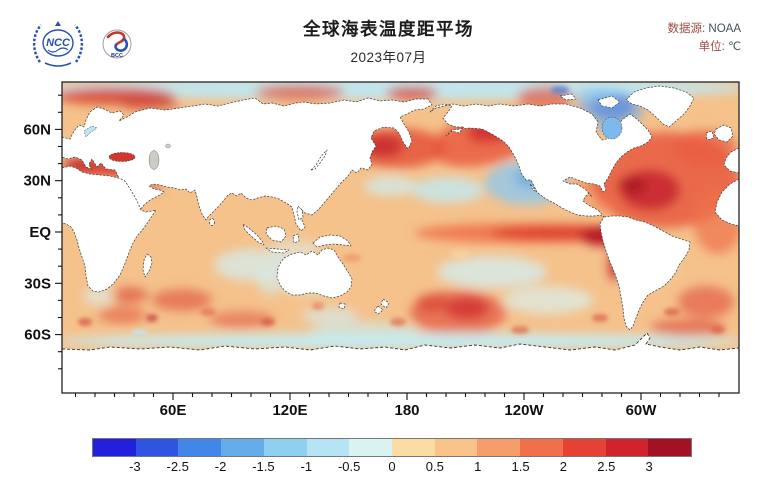  What do you see at coordinates (731, 160) in the screenshot?
I see `land-iberia-edge` at bounding box center [731, 160].